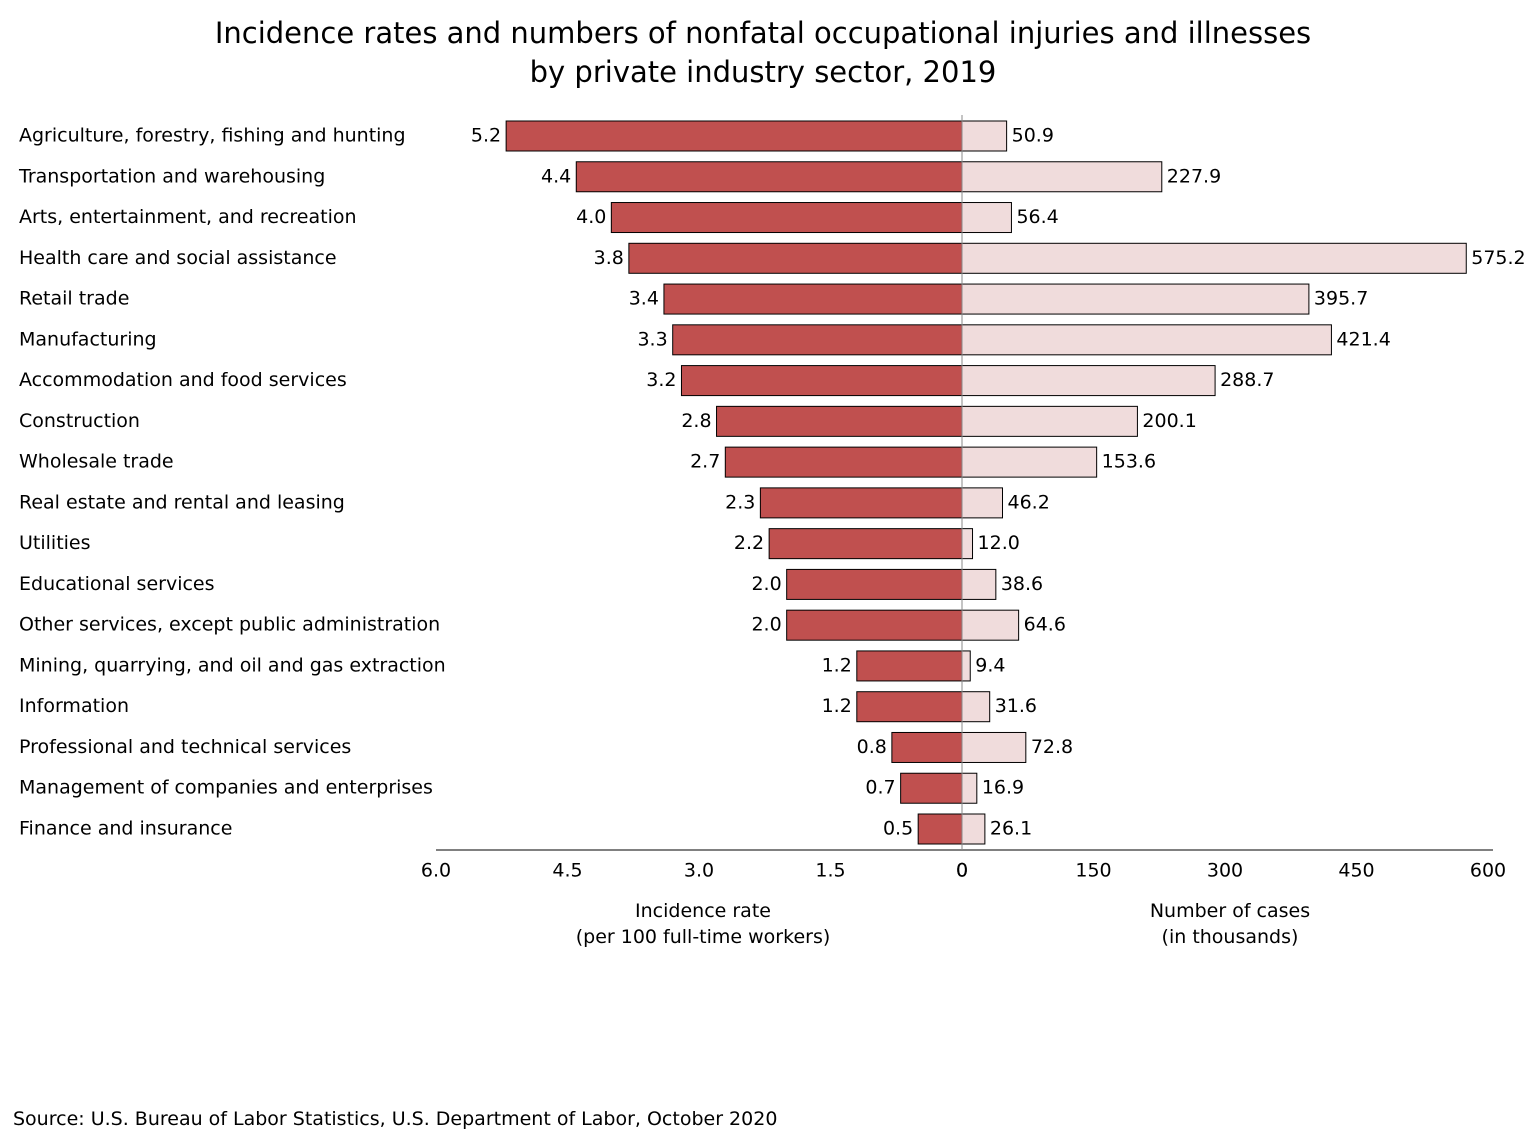 This screenshot has width=1536, height=1146. What do you see at coordinates (178, 258) in the screenshot?
I see `category-label: Health care and social assistance` at bounding box center [178, 258].